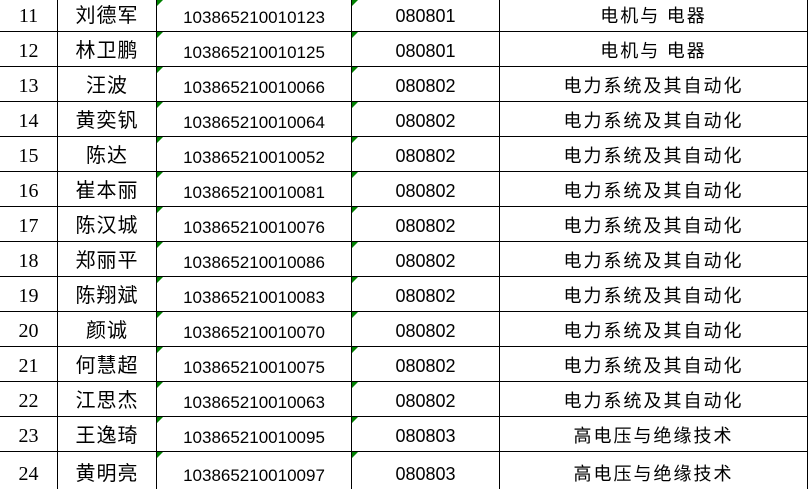 The height and width of the screenshot is (489, 810). What do you see at coordinates (254, 189) in the screenshot?
I see `cell-candidate-id: 103865210010081` at bounding box center [254, 189].